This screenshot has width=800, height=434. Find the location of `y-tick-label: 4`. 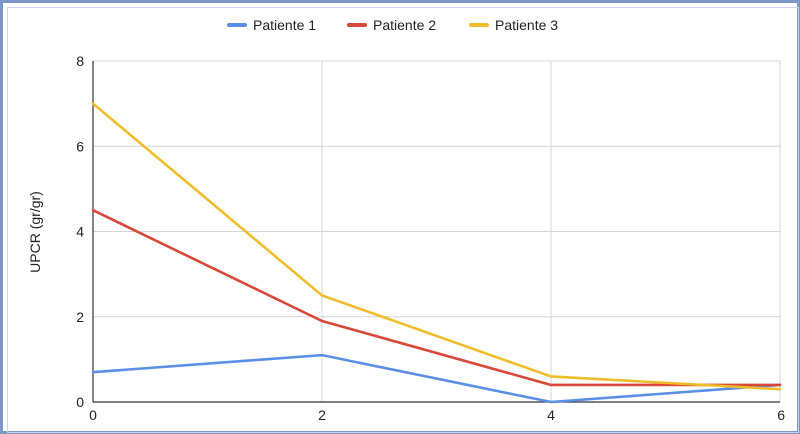

y-tick-label: 4 is located at coordinates (80, 232).